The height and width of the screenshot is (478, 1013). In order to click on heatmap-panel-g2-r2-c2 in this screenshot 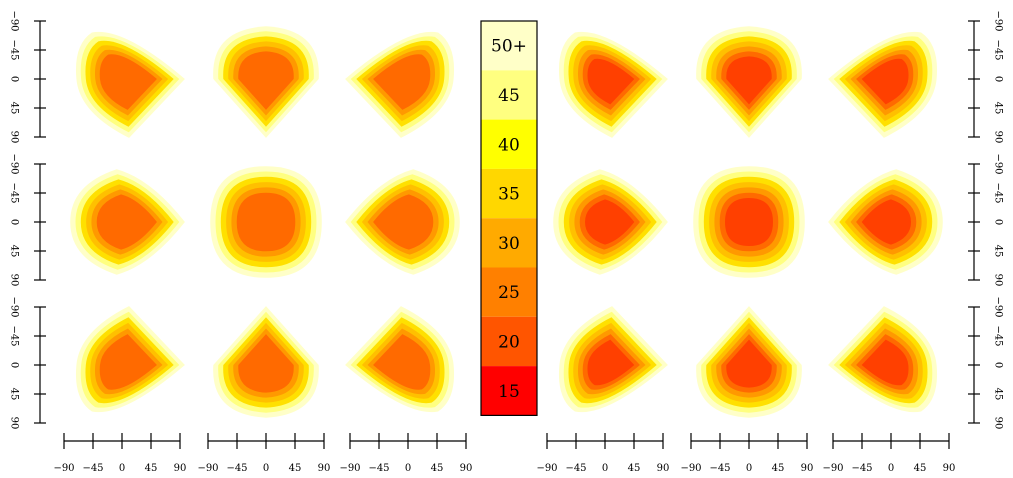, I will do `click(749, 222)`.